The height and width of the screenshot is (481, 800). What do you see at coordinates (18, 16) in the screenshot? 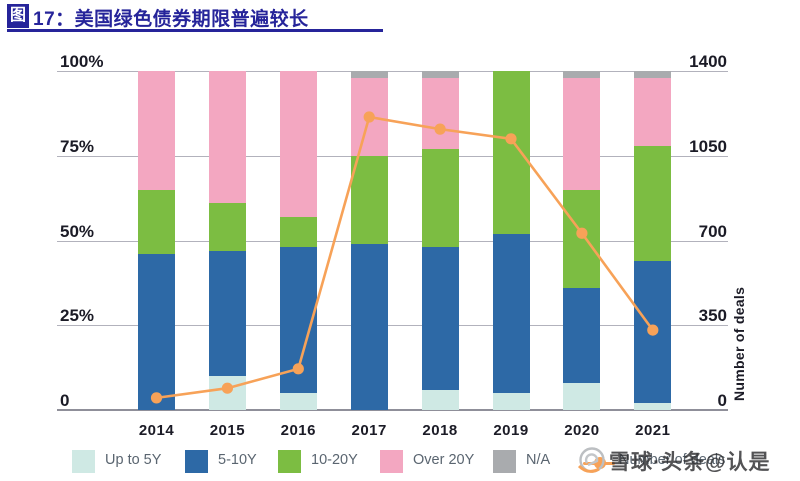
I see `figure-badge: 图` at bounding box center [18, 16].